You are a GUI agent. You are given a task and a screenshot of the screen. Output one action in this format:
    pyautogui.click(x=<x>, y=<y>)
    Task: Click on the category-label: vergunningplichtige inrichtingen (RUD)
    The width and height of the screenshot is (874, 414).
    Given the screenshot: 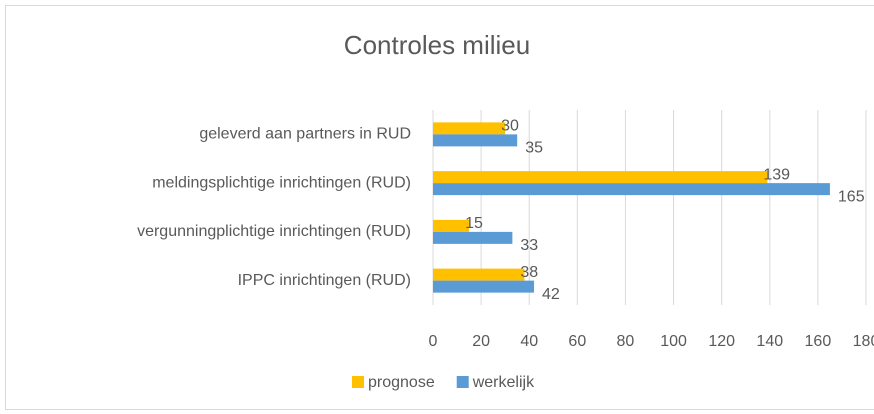 What is the action you would take?
    pyautogui.click(x=274, y=231)
    